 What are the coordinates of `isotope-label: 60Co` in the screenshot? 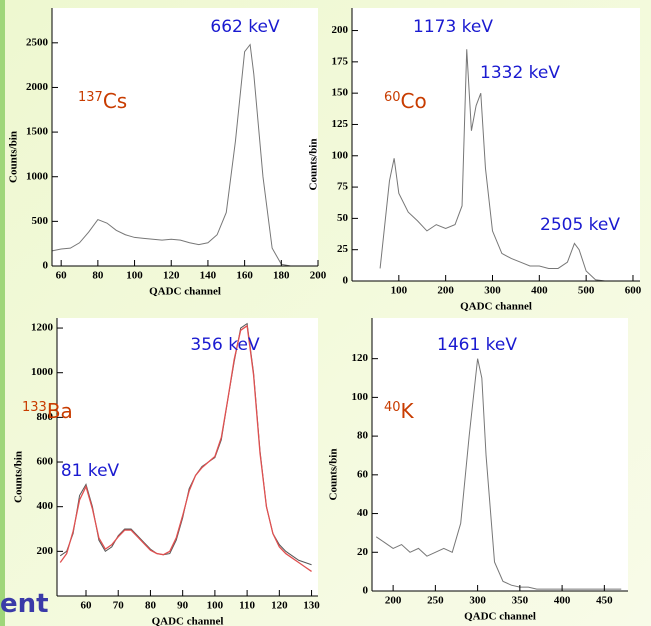 It's located at (405, 101).